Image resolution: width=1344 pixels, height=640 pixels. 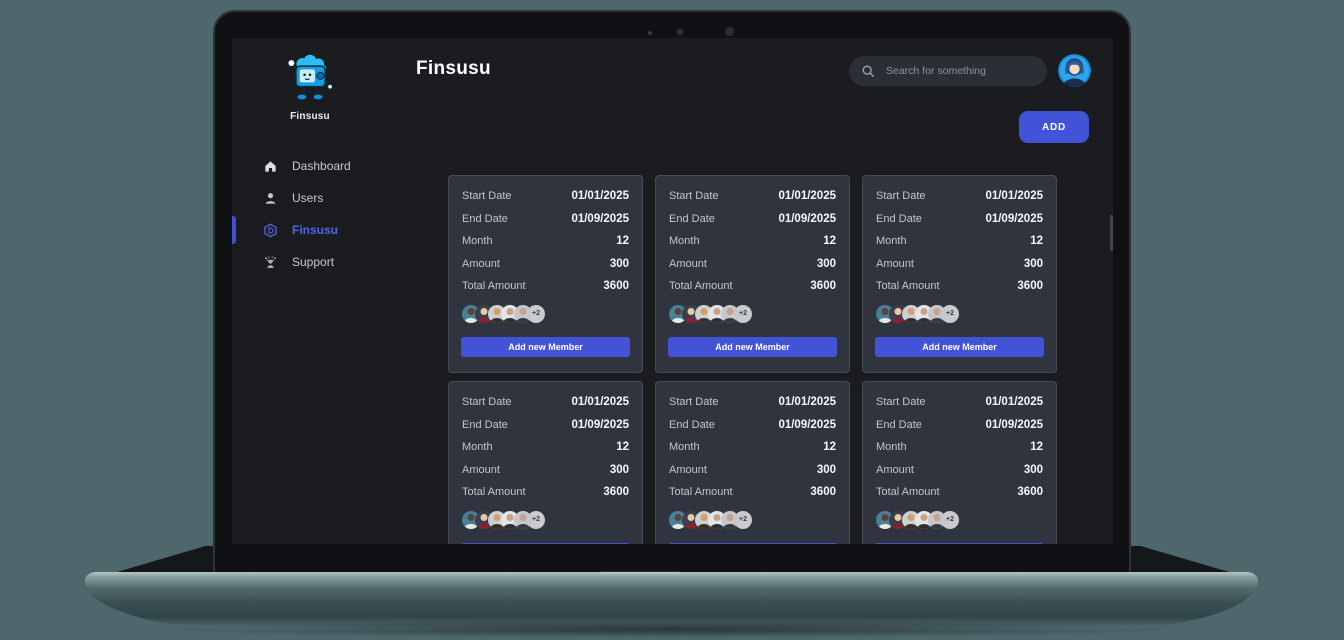 What do you see at coordinates (680, 32) in the screenshot?
I see `webcam-icon` at bounding box center [680, 32].